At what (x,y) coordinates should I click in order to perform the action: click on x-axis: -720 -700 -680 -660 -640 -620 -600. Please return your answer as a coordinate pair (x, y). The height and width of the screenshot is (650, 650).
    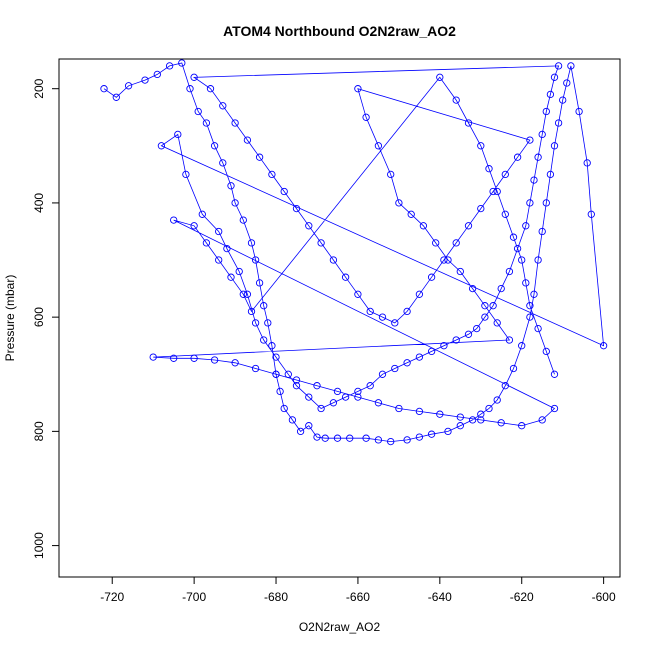
    Looking at the image, I should click on (358, 590).